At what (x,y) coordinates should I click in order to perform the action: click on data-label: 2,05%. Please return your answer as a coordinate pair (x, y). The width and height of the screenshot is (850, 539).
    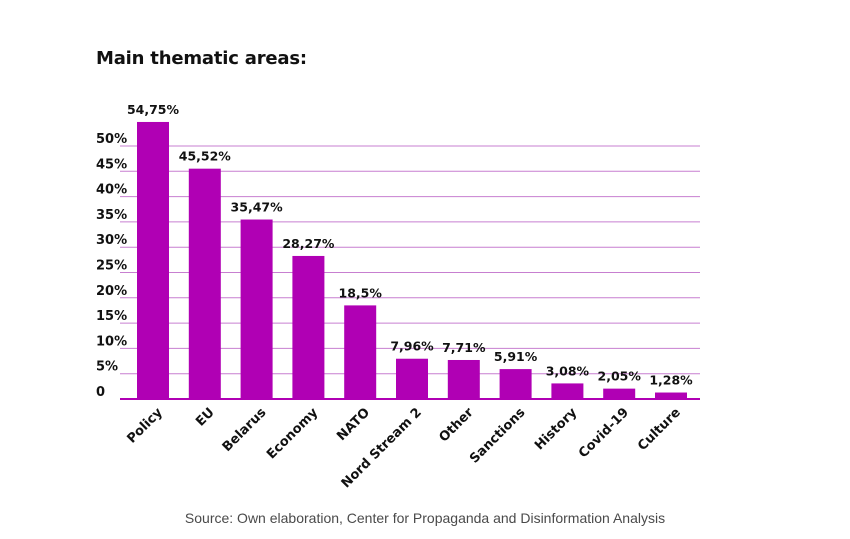
    Looking at the image, I should click on (620, 376).